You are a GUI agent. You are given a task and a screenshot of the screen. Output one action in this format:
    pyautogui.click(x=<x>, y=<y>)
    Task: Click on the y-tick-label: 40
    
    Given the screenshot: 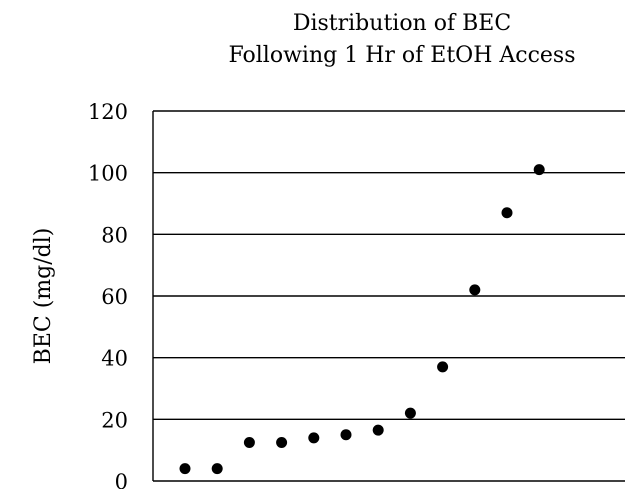 What is the action you would take?
    pyautogui.click(x=114, y=359)
    